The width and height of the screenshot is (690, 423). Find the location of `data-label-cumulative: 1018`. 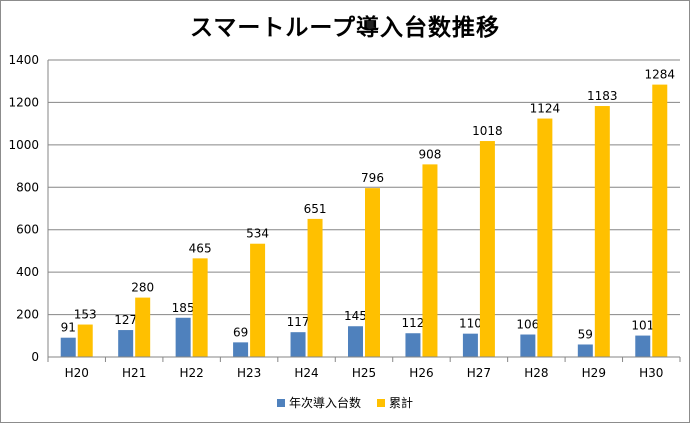

data-label-cumulative: 1018 is located at coordinates (487, 131).